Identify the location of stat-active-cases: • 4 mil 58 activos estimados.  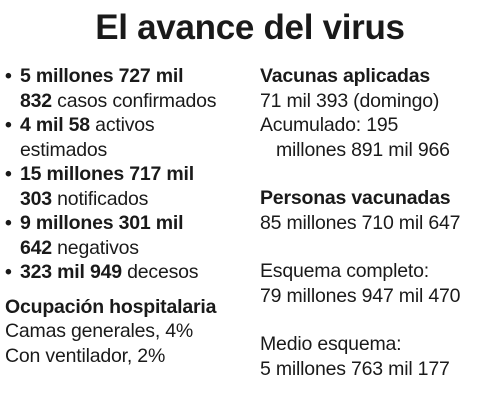
(130, 137).